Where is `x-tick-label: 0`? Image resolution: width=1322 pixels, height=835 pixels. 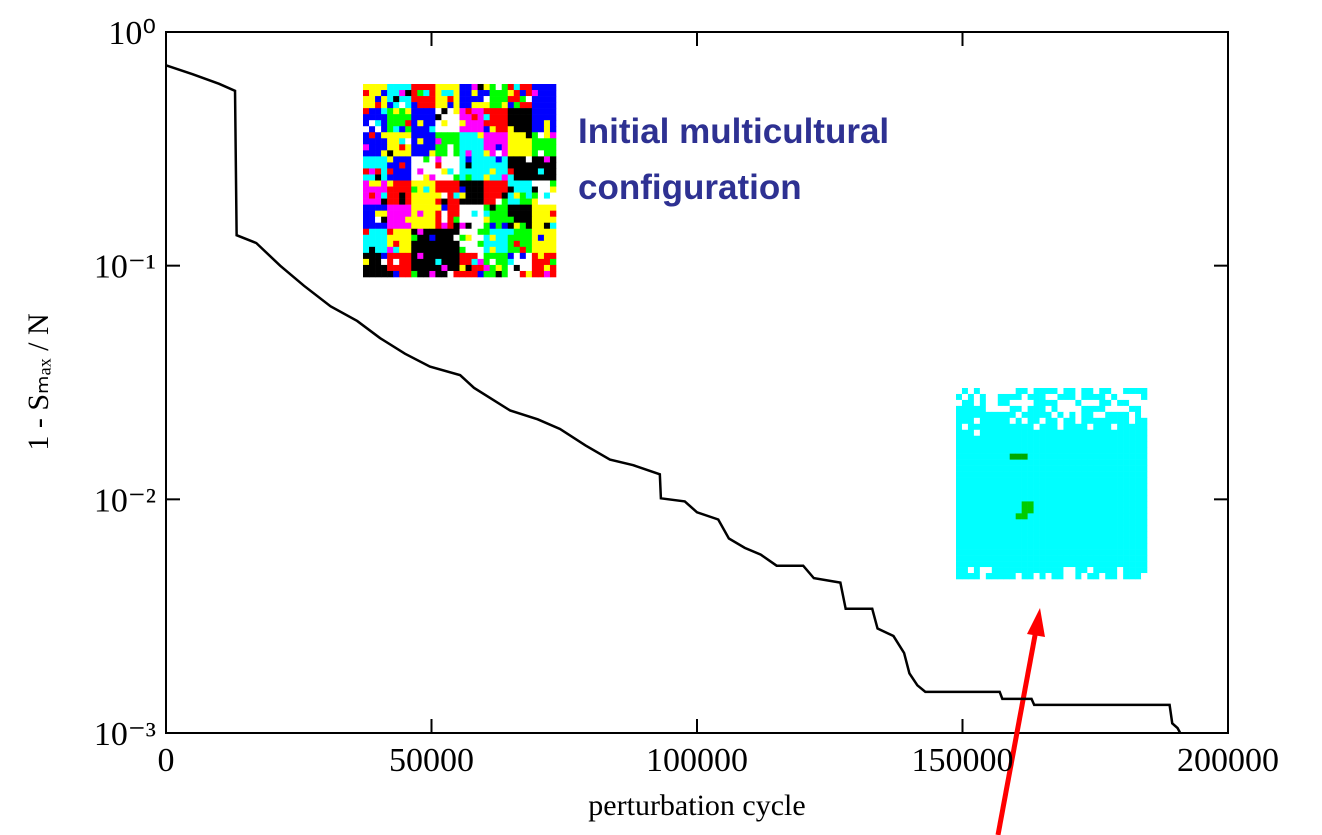
x-tick-label: 0 is located at coordinates (166, 760).